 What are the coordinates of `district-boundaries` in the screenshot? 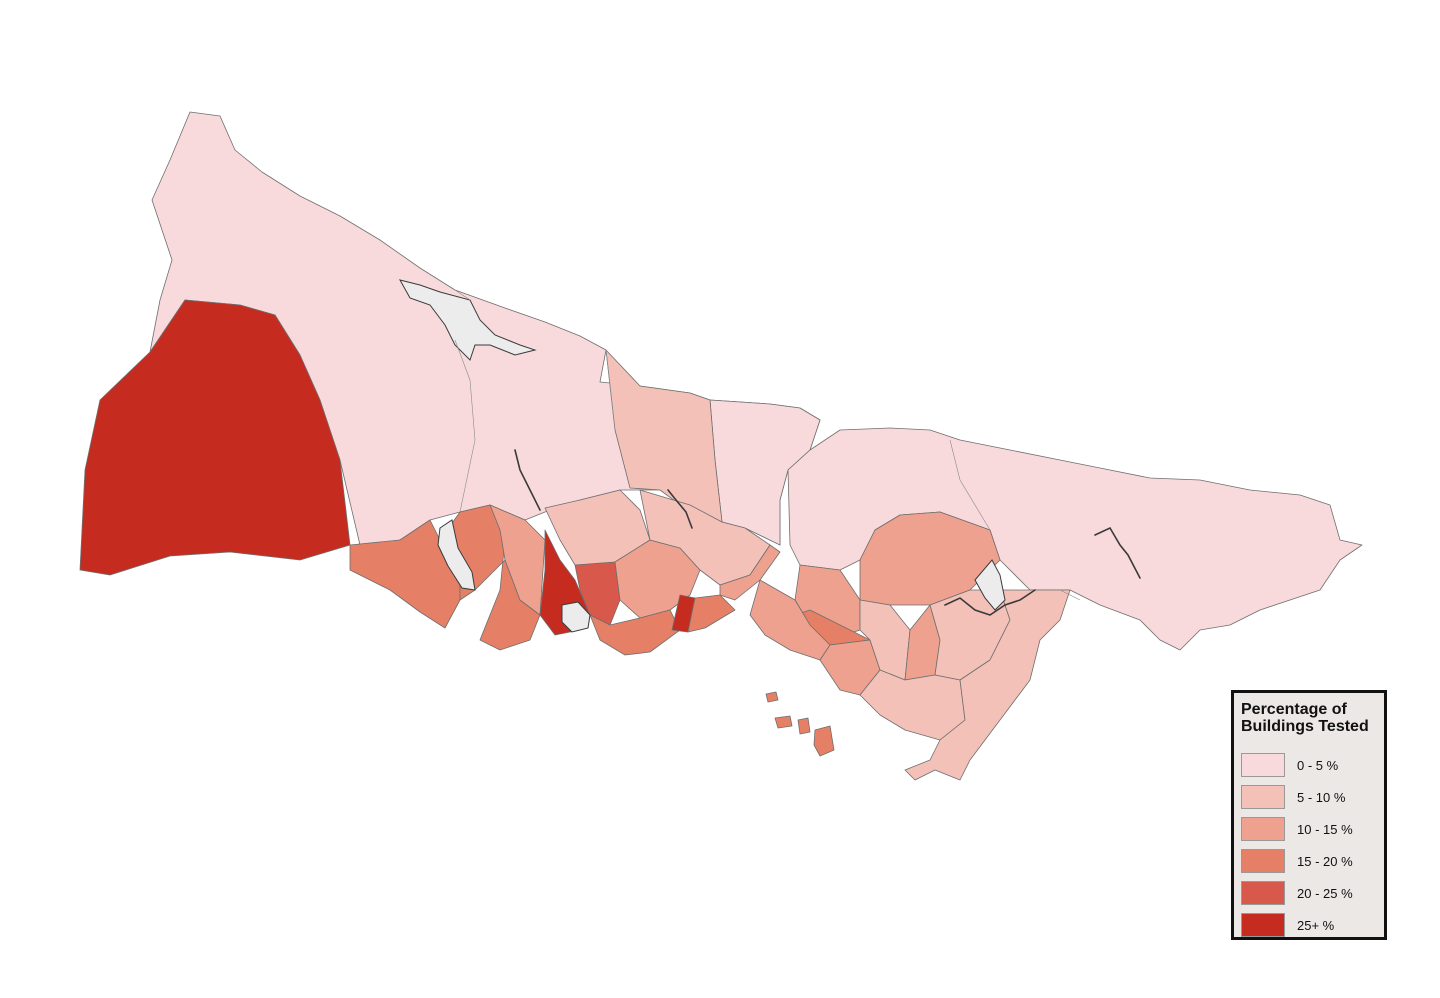 It's located at (767, 445).